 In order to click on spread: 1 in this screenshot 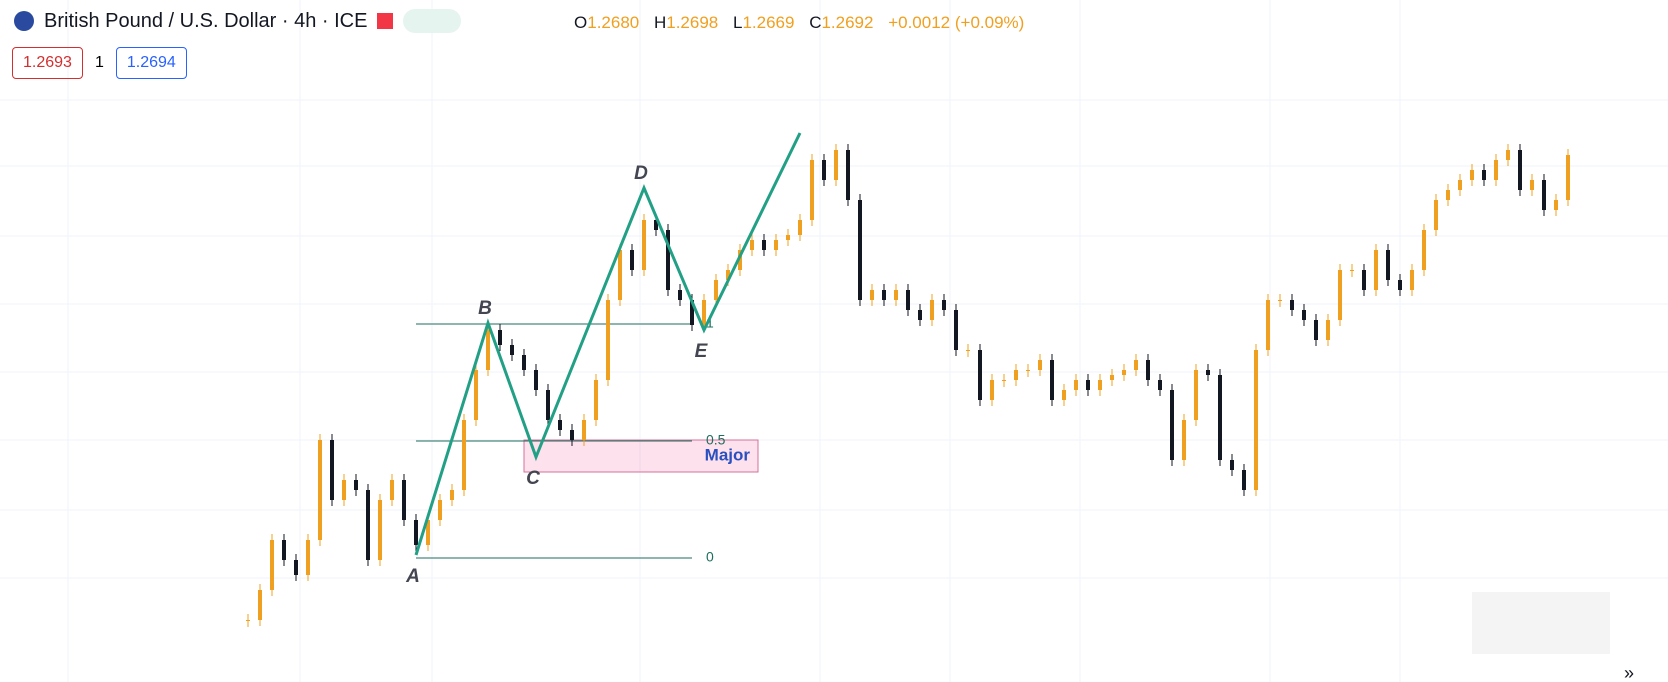, I will do `click(99, 62)`.